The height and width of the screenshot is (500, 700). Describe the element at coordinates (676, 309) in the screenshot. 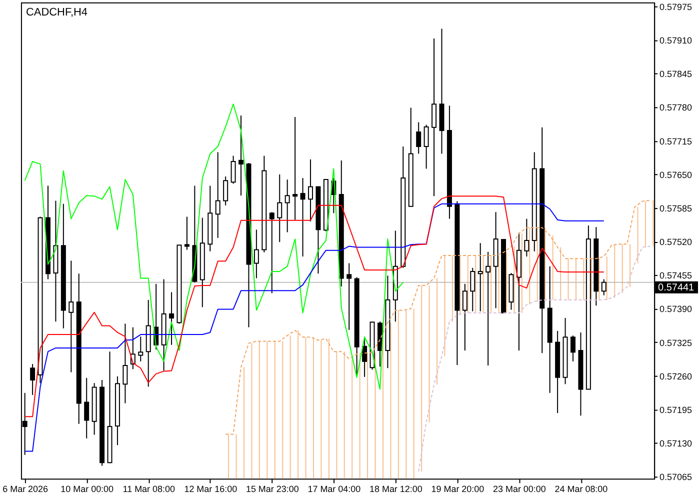

I see `y-tick-label: 0.57390` at that location.